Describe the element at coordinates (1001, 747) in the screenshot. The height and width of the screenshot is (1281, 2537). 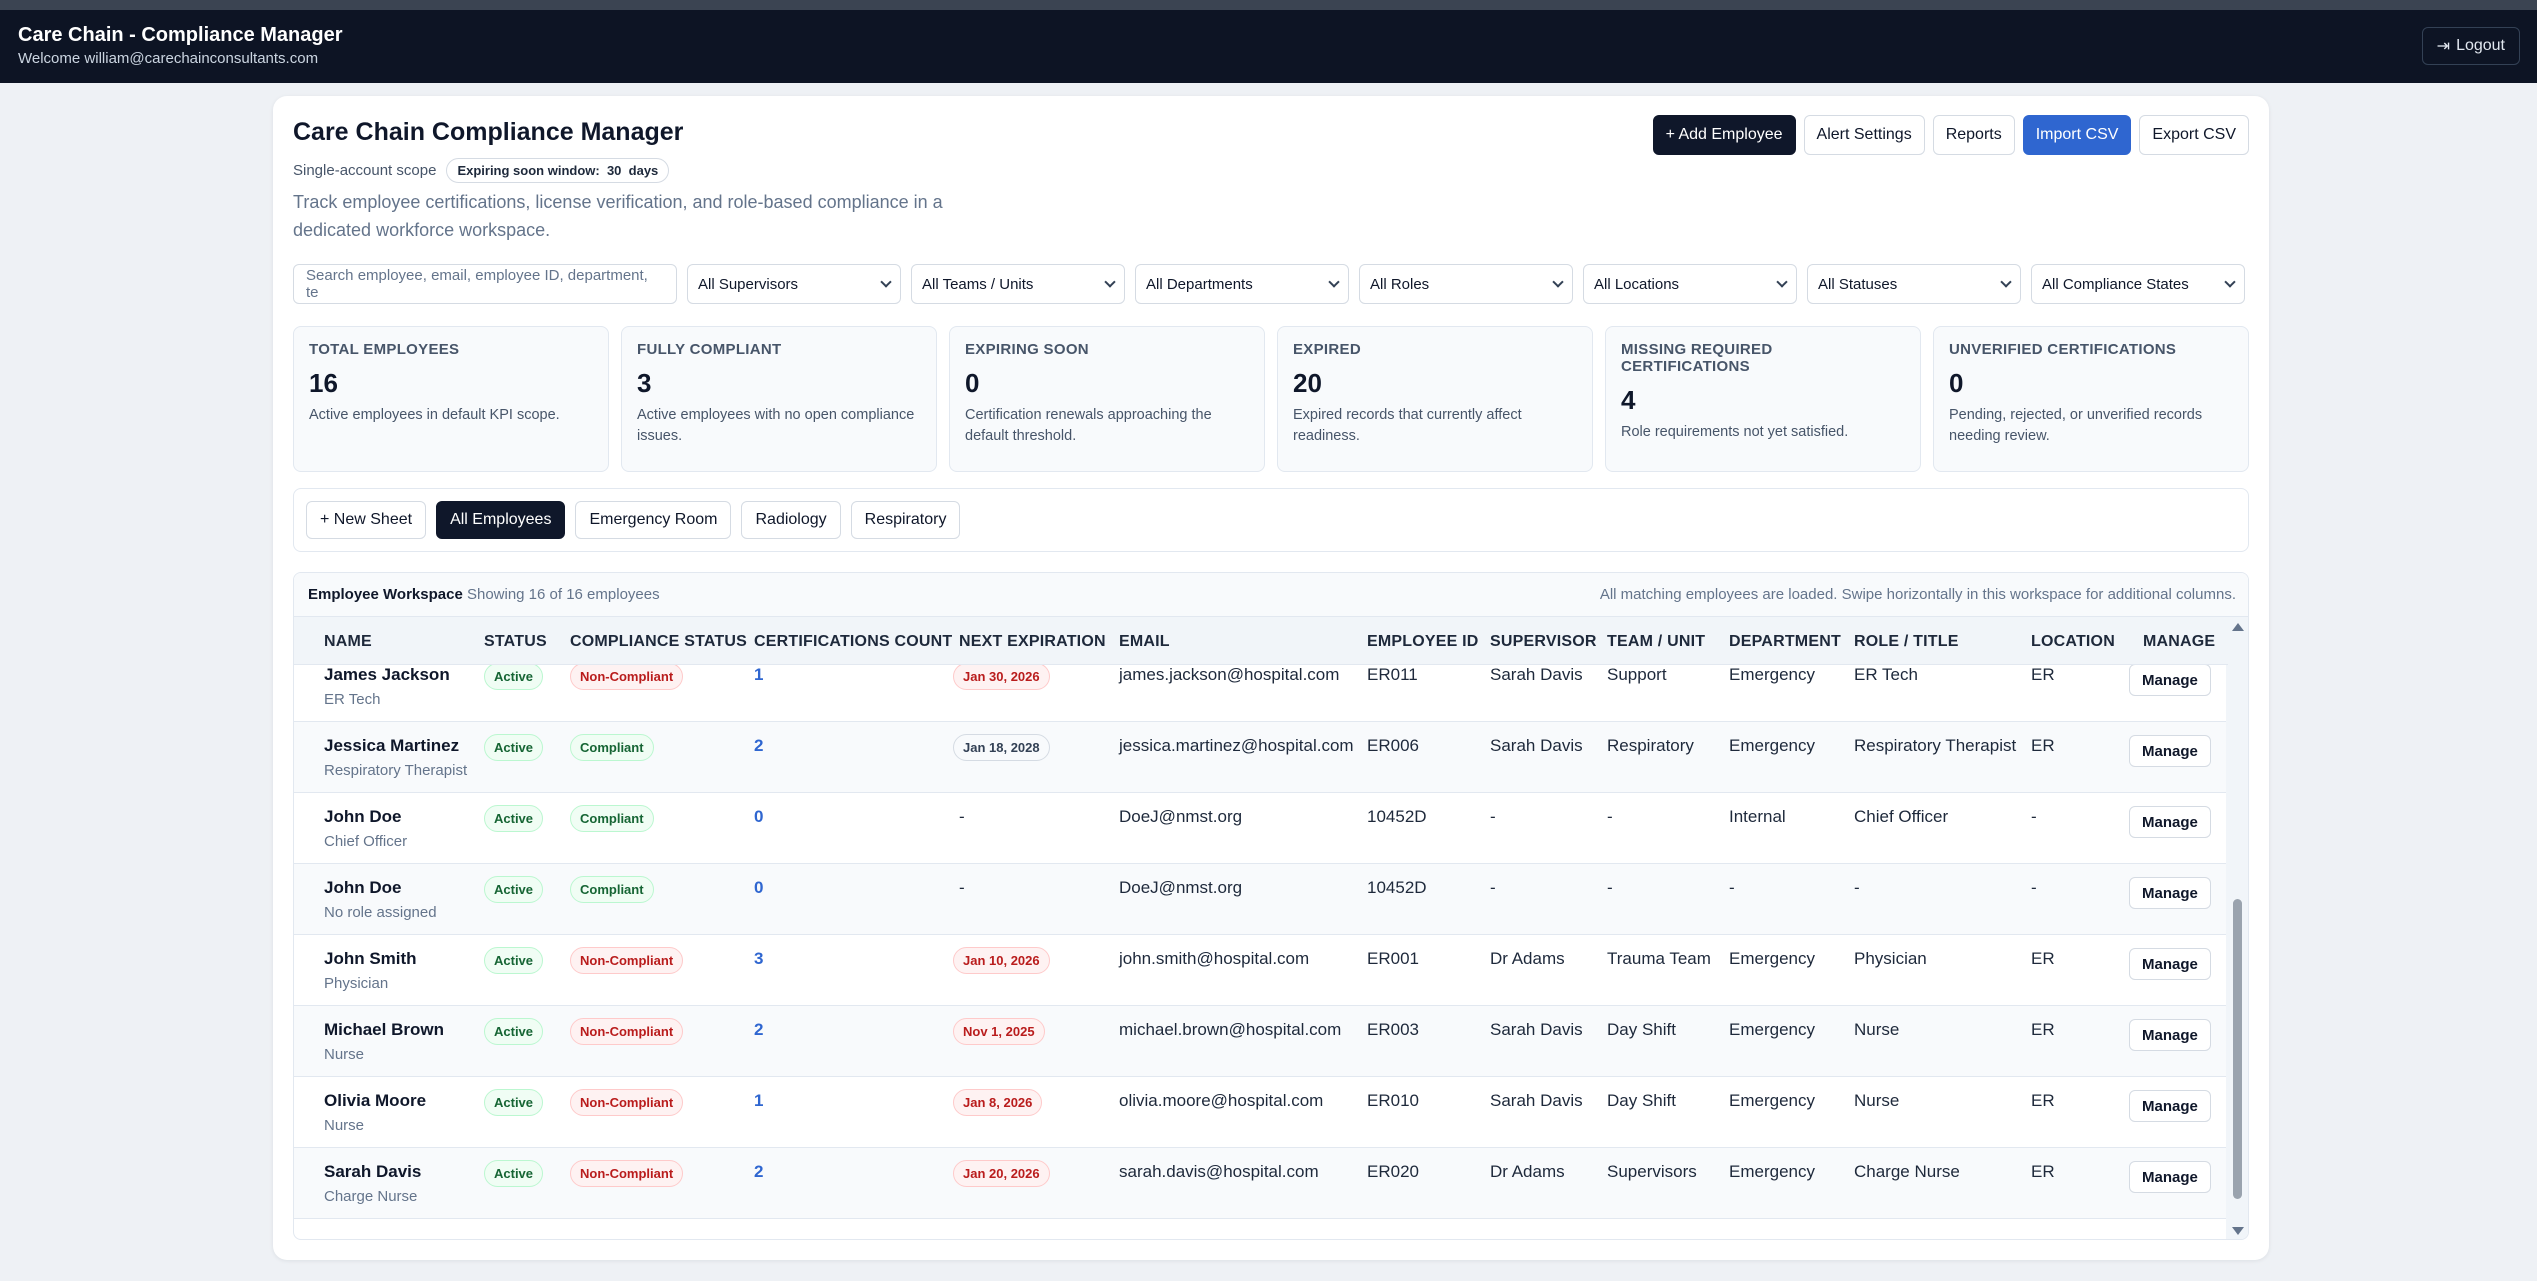
I see `next-expiration-badge: Jan 18, 2028` at that location.